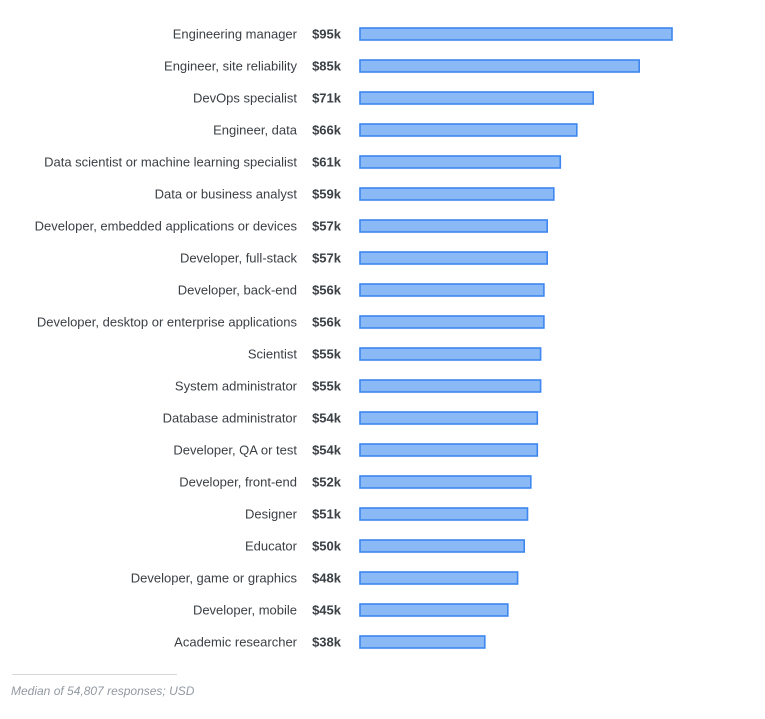 The width and height of the screenshot is (765, 719). I want to click on category-label: Developer, front-end, so click(238, 482).